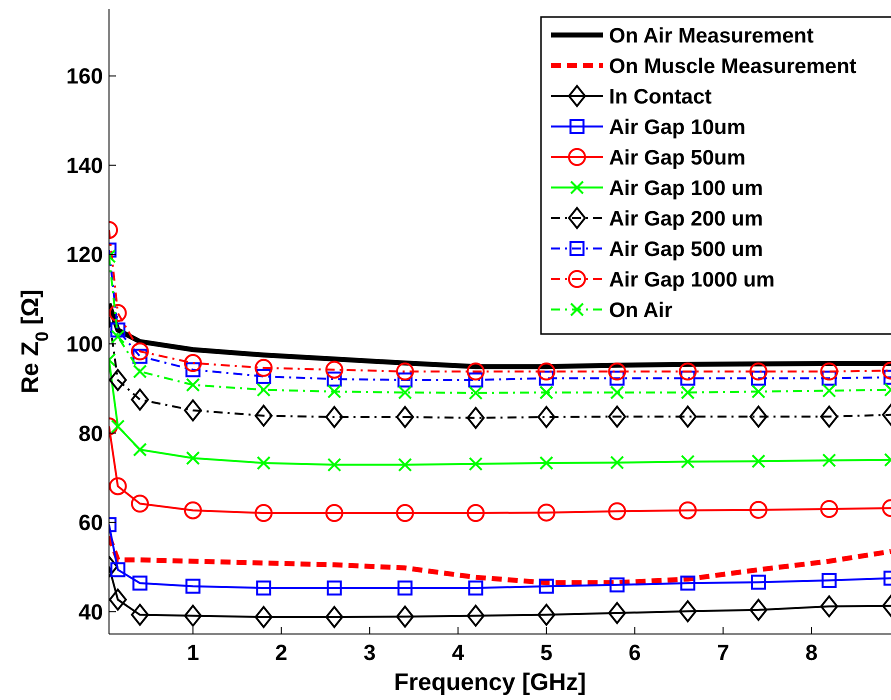  What do you see at coordinates (490, 682) in the screenshot?
I see `x-axis-title: Frequency [GHz]` at bounding box center [490, 682].